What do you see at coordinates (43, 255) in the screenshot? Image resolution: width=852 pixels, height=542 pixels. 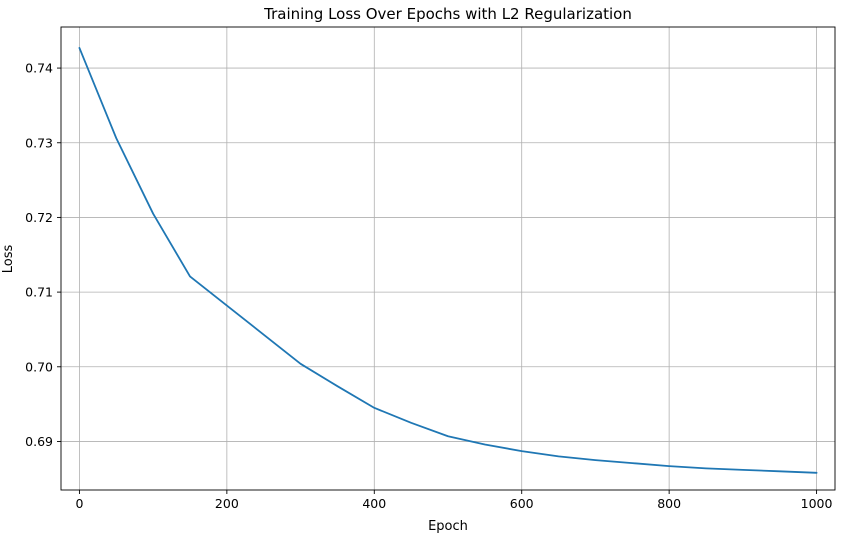 I see `y-ticks: 0.69 0.70 0.71 0.72 0.73 0.74` at bounding box center [43, 255].